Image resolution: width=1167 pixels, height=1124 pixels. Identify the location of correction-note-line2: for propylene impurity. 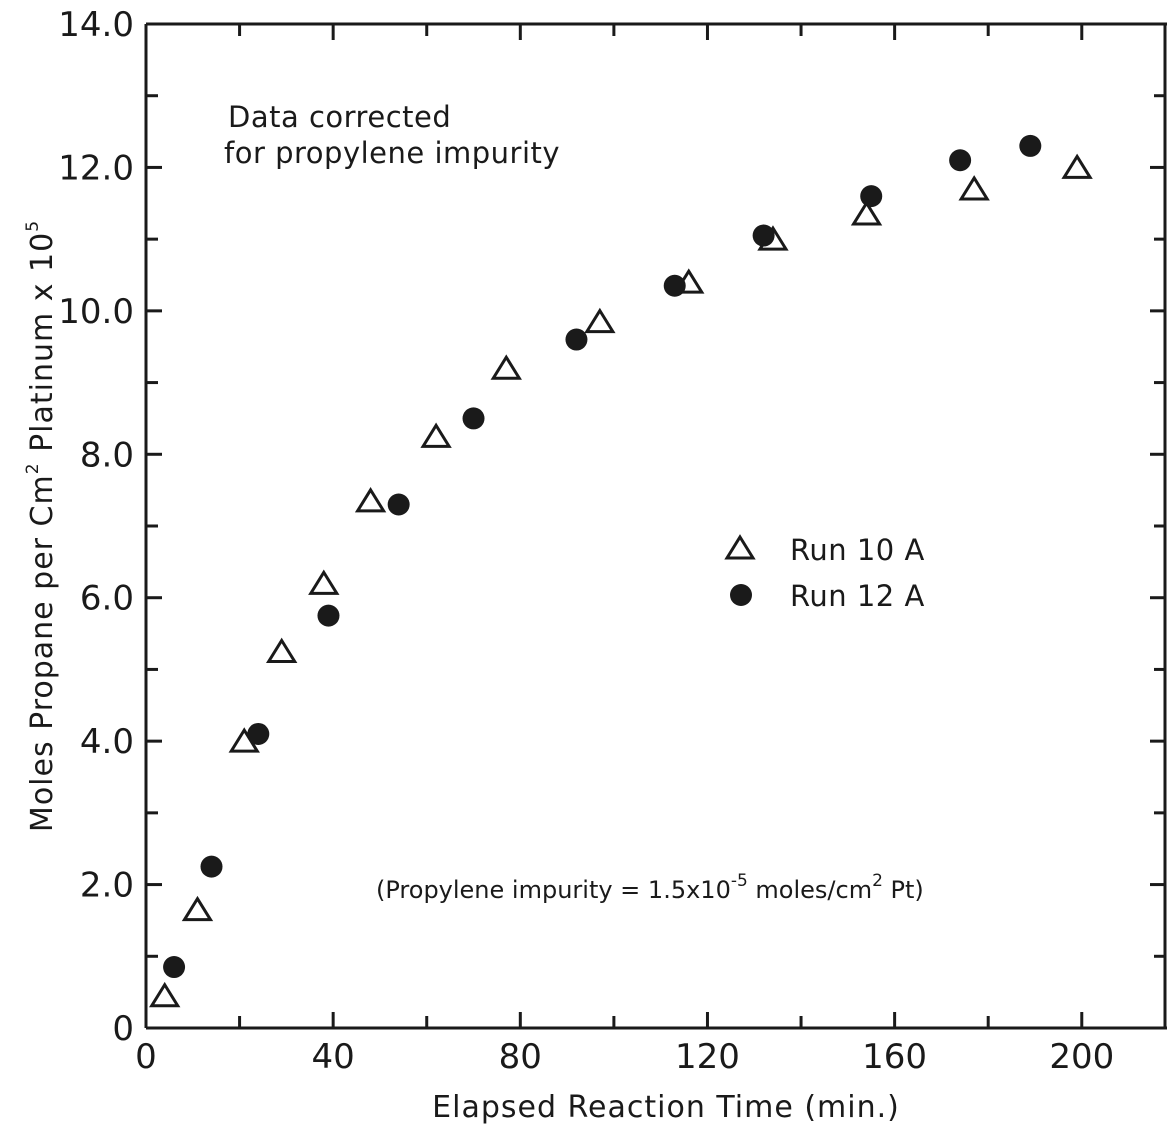
(392, 153).